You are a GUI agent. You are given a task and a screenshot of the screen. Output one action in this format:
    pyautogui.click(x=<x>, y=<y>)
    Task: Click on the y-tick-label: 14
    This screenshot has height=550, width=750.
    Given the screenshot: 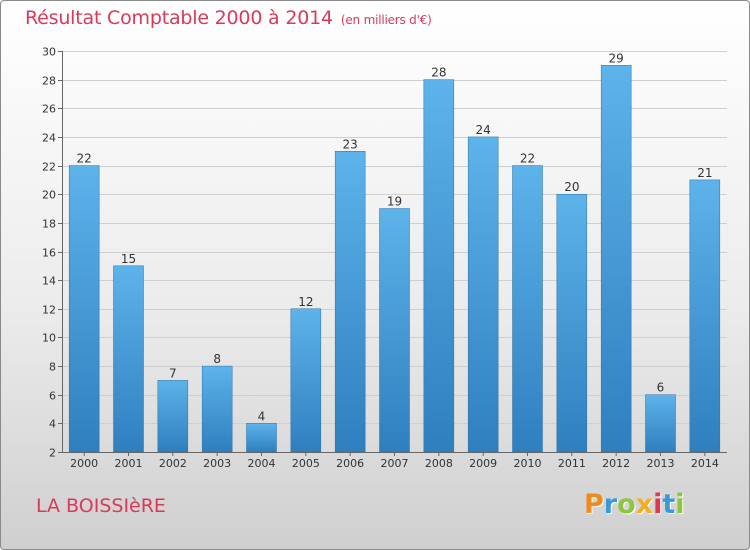 What is the action you would take?
    pyautogui.click(x=49, y=281)
    